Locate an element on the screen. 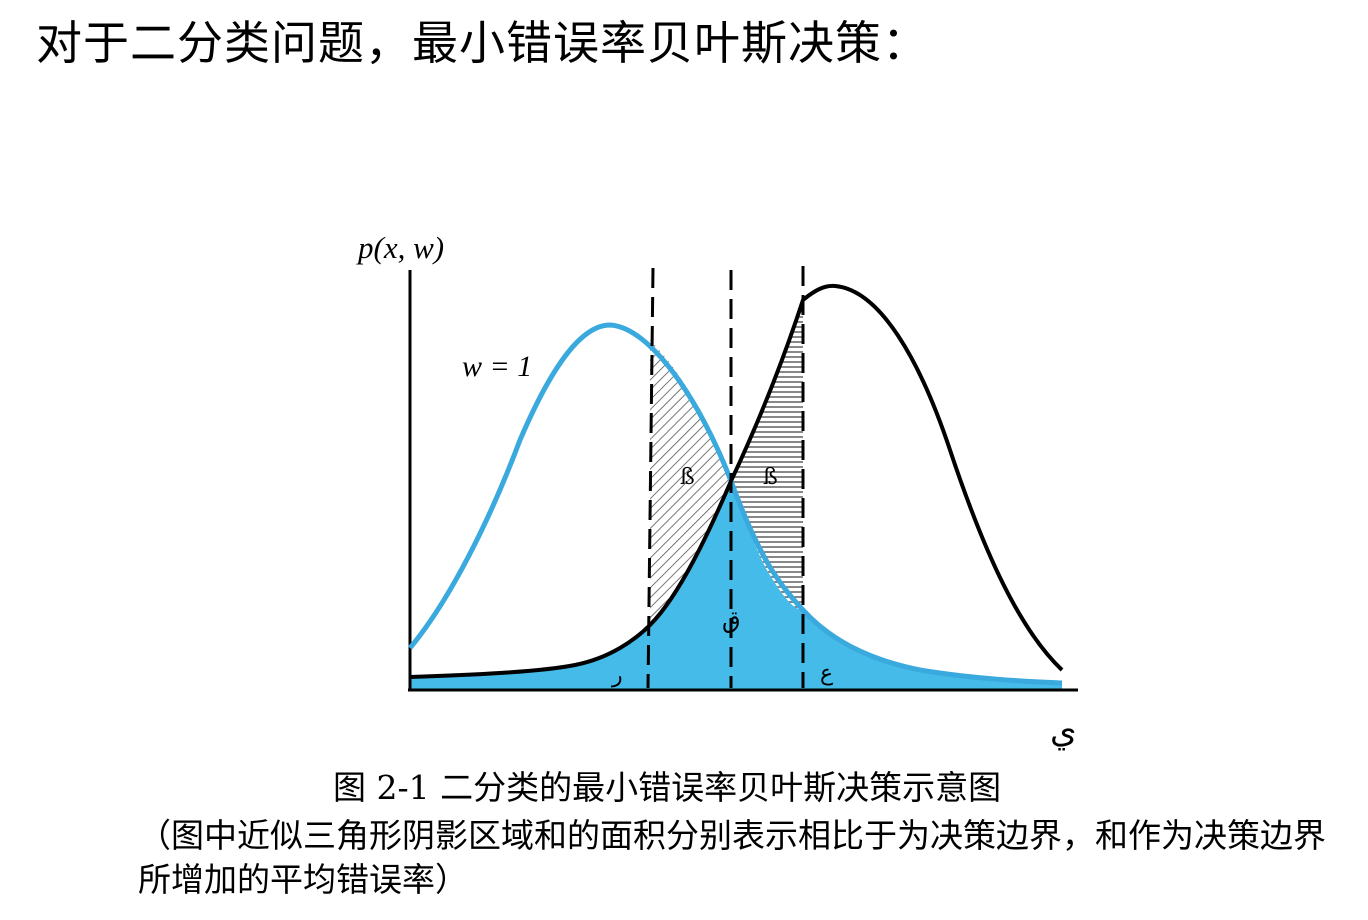  hatched-region-left is located at coordinates (690, 482).